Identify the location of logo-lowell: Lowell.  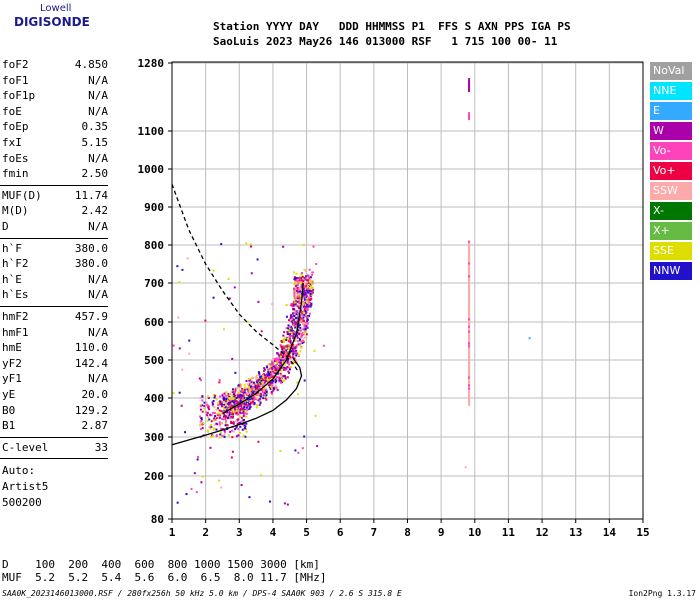
(56, 8).